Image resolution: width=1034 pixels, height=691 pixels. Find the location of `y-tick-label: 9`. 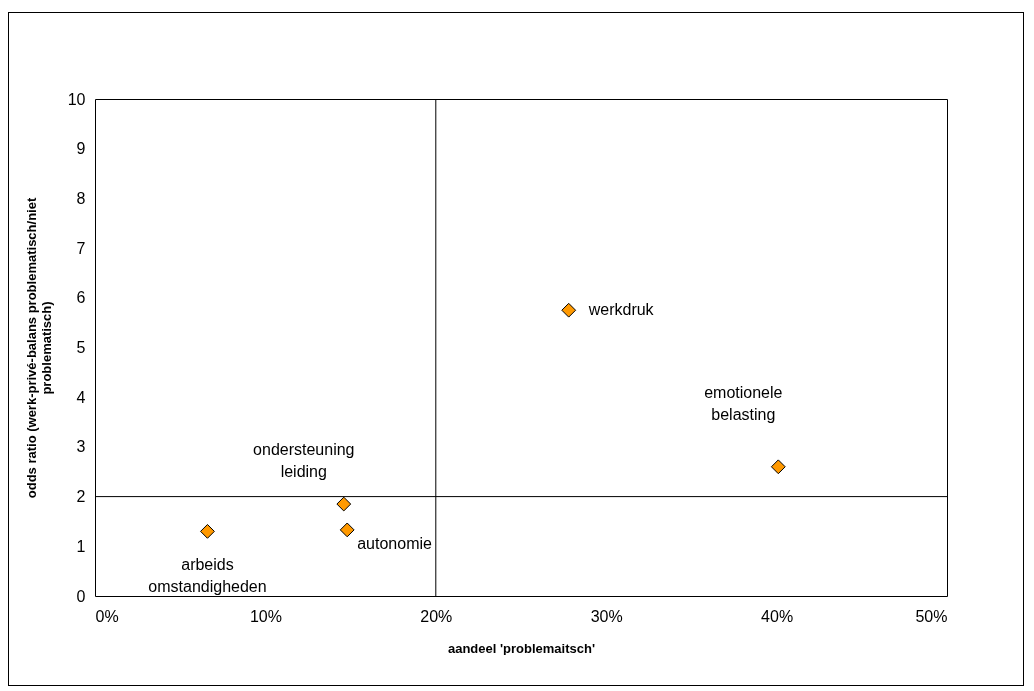

y-tick-label: 9 is located at coordinates (81, 149).